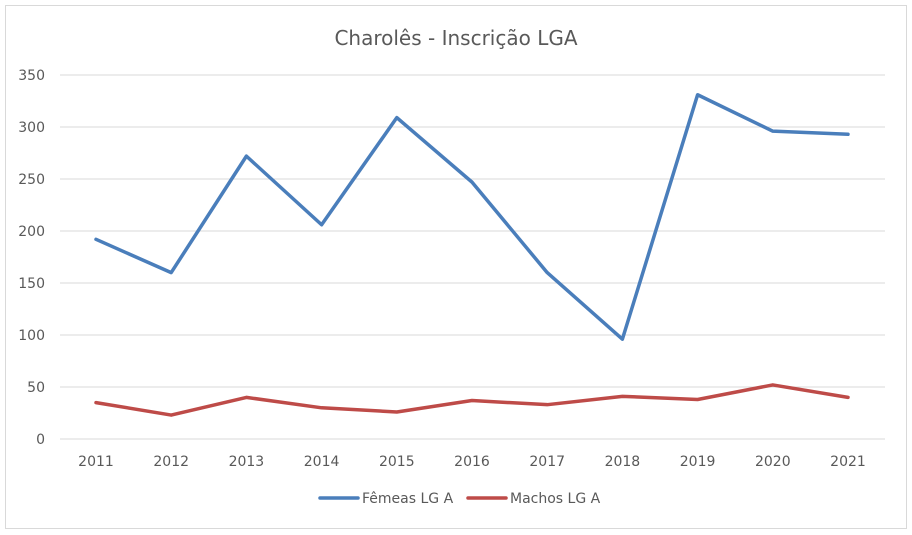 This screenshot has width=912, height=535. Describe the element at coordinates (773, 462) in the screenshot. I see `x-tick-label: 2020` at that location.